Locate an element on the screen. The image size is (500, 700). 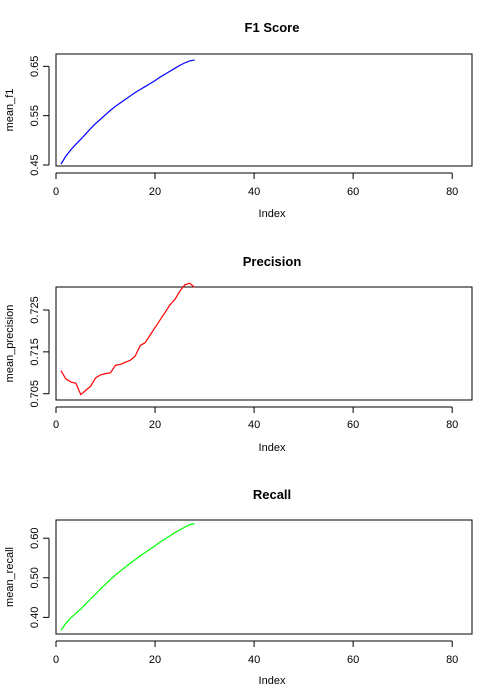
y-tick-label: 0.45 is located at coordinates (35, 164).